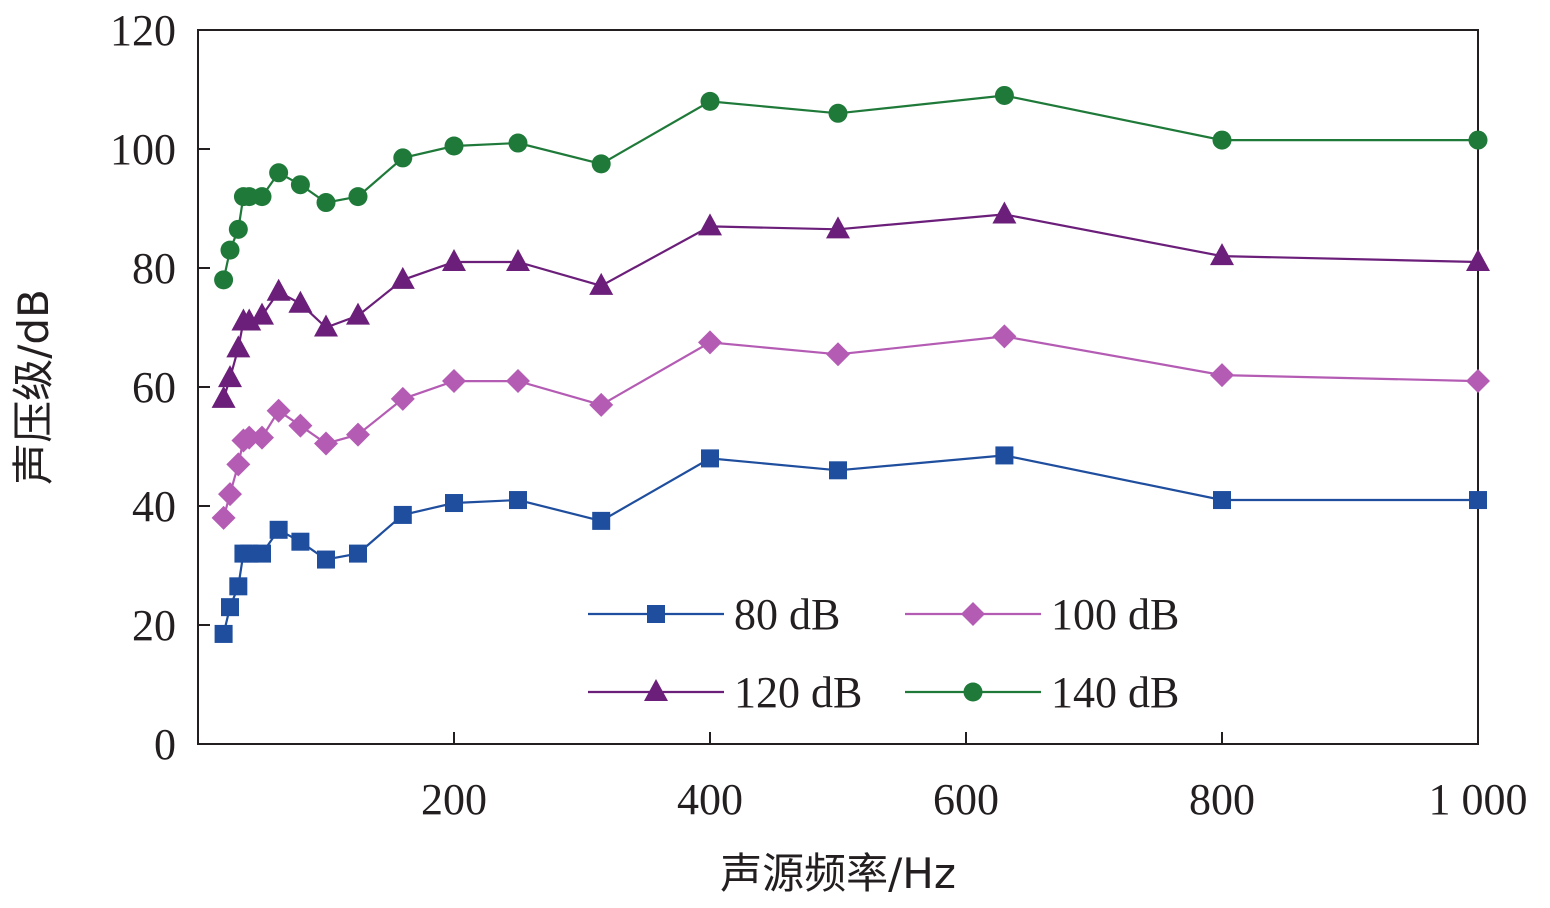  What do you see at coordinates (787, 614) in the screenshot?
I see `legend-label: 80 dB` at bounding box center [787, 614].